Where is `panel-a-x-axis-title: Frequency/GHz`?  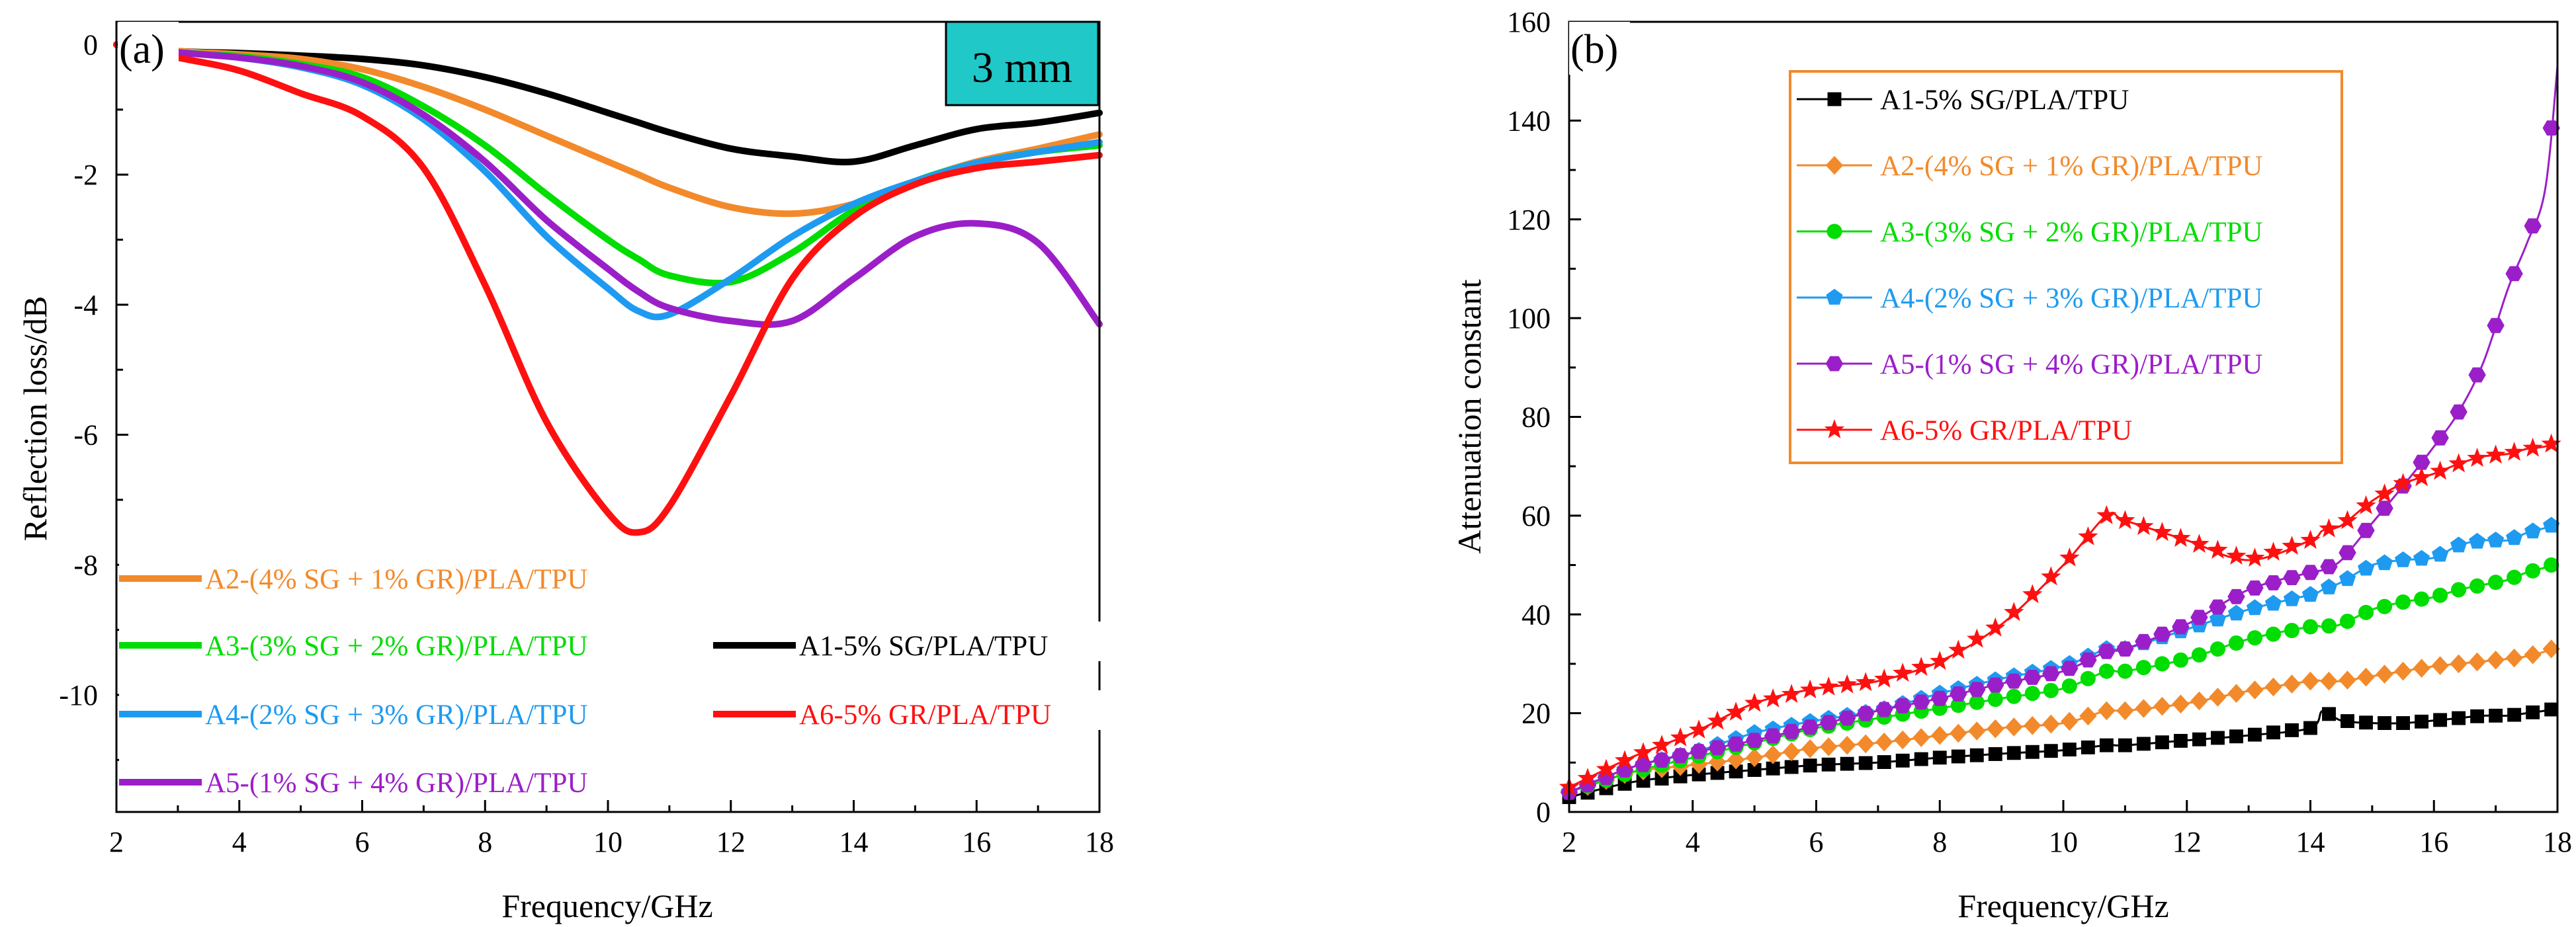
panel-a-x-axis-title: Frequency/GHz is located at coordinates (606, 906).